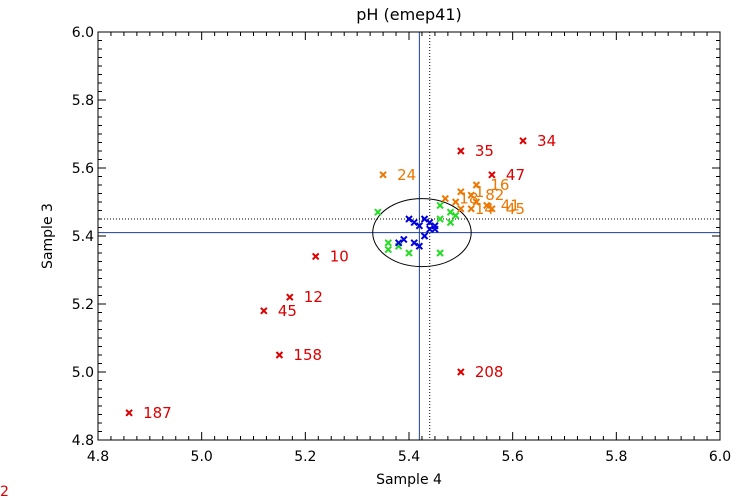  Describe the element at coordinates (499, 185) in the screenshot. I see `point-label-orange: 16` at that location.